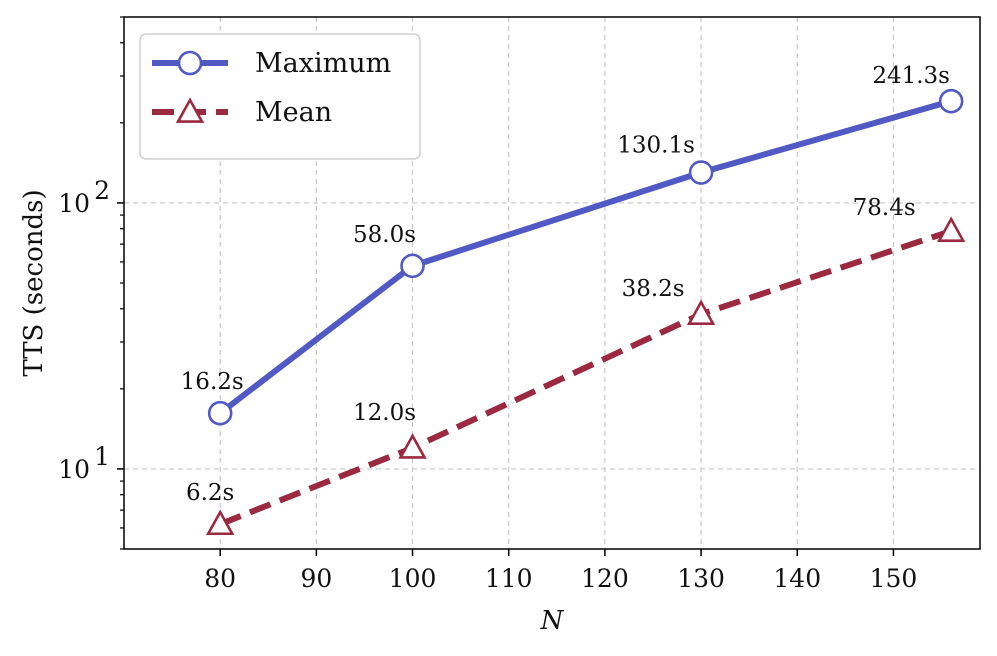  What do you see at coordinates (102, 190) in the screenshot?
I see `y-tick-exponent: 2` at bounding box center [102, 190].